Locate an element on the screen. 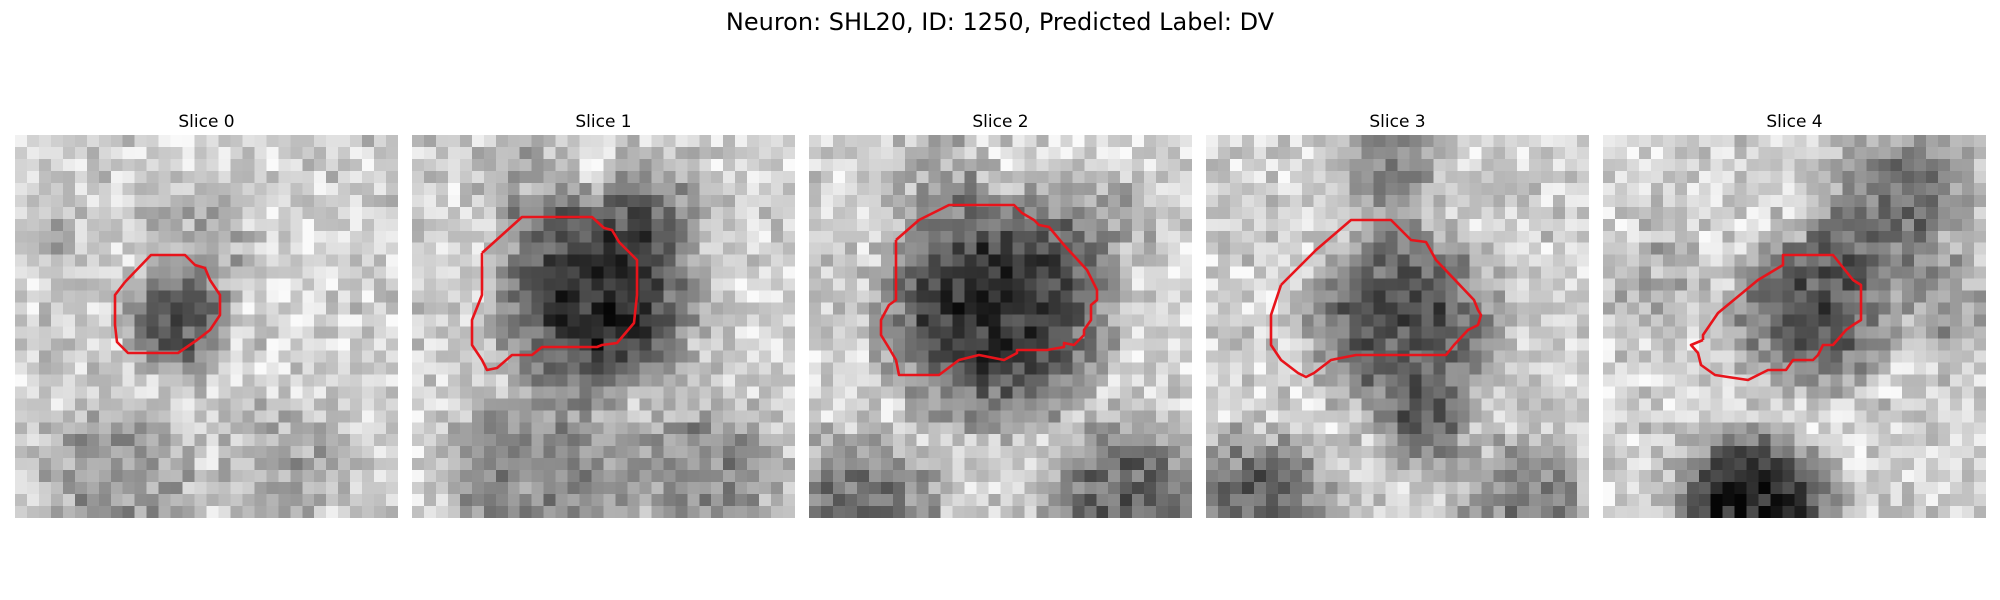  slice-panel-0: Slice 0 is located at coordinates (206, 314).